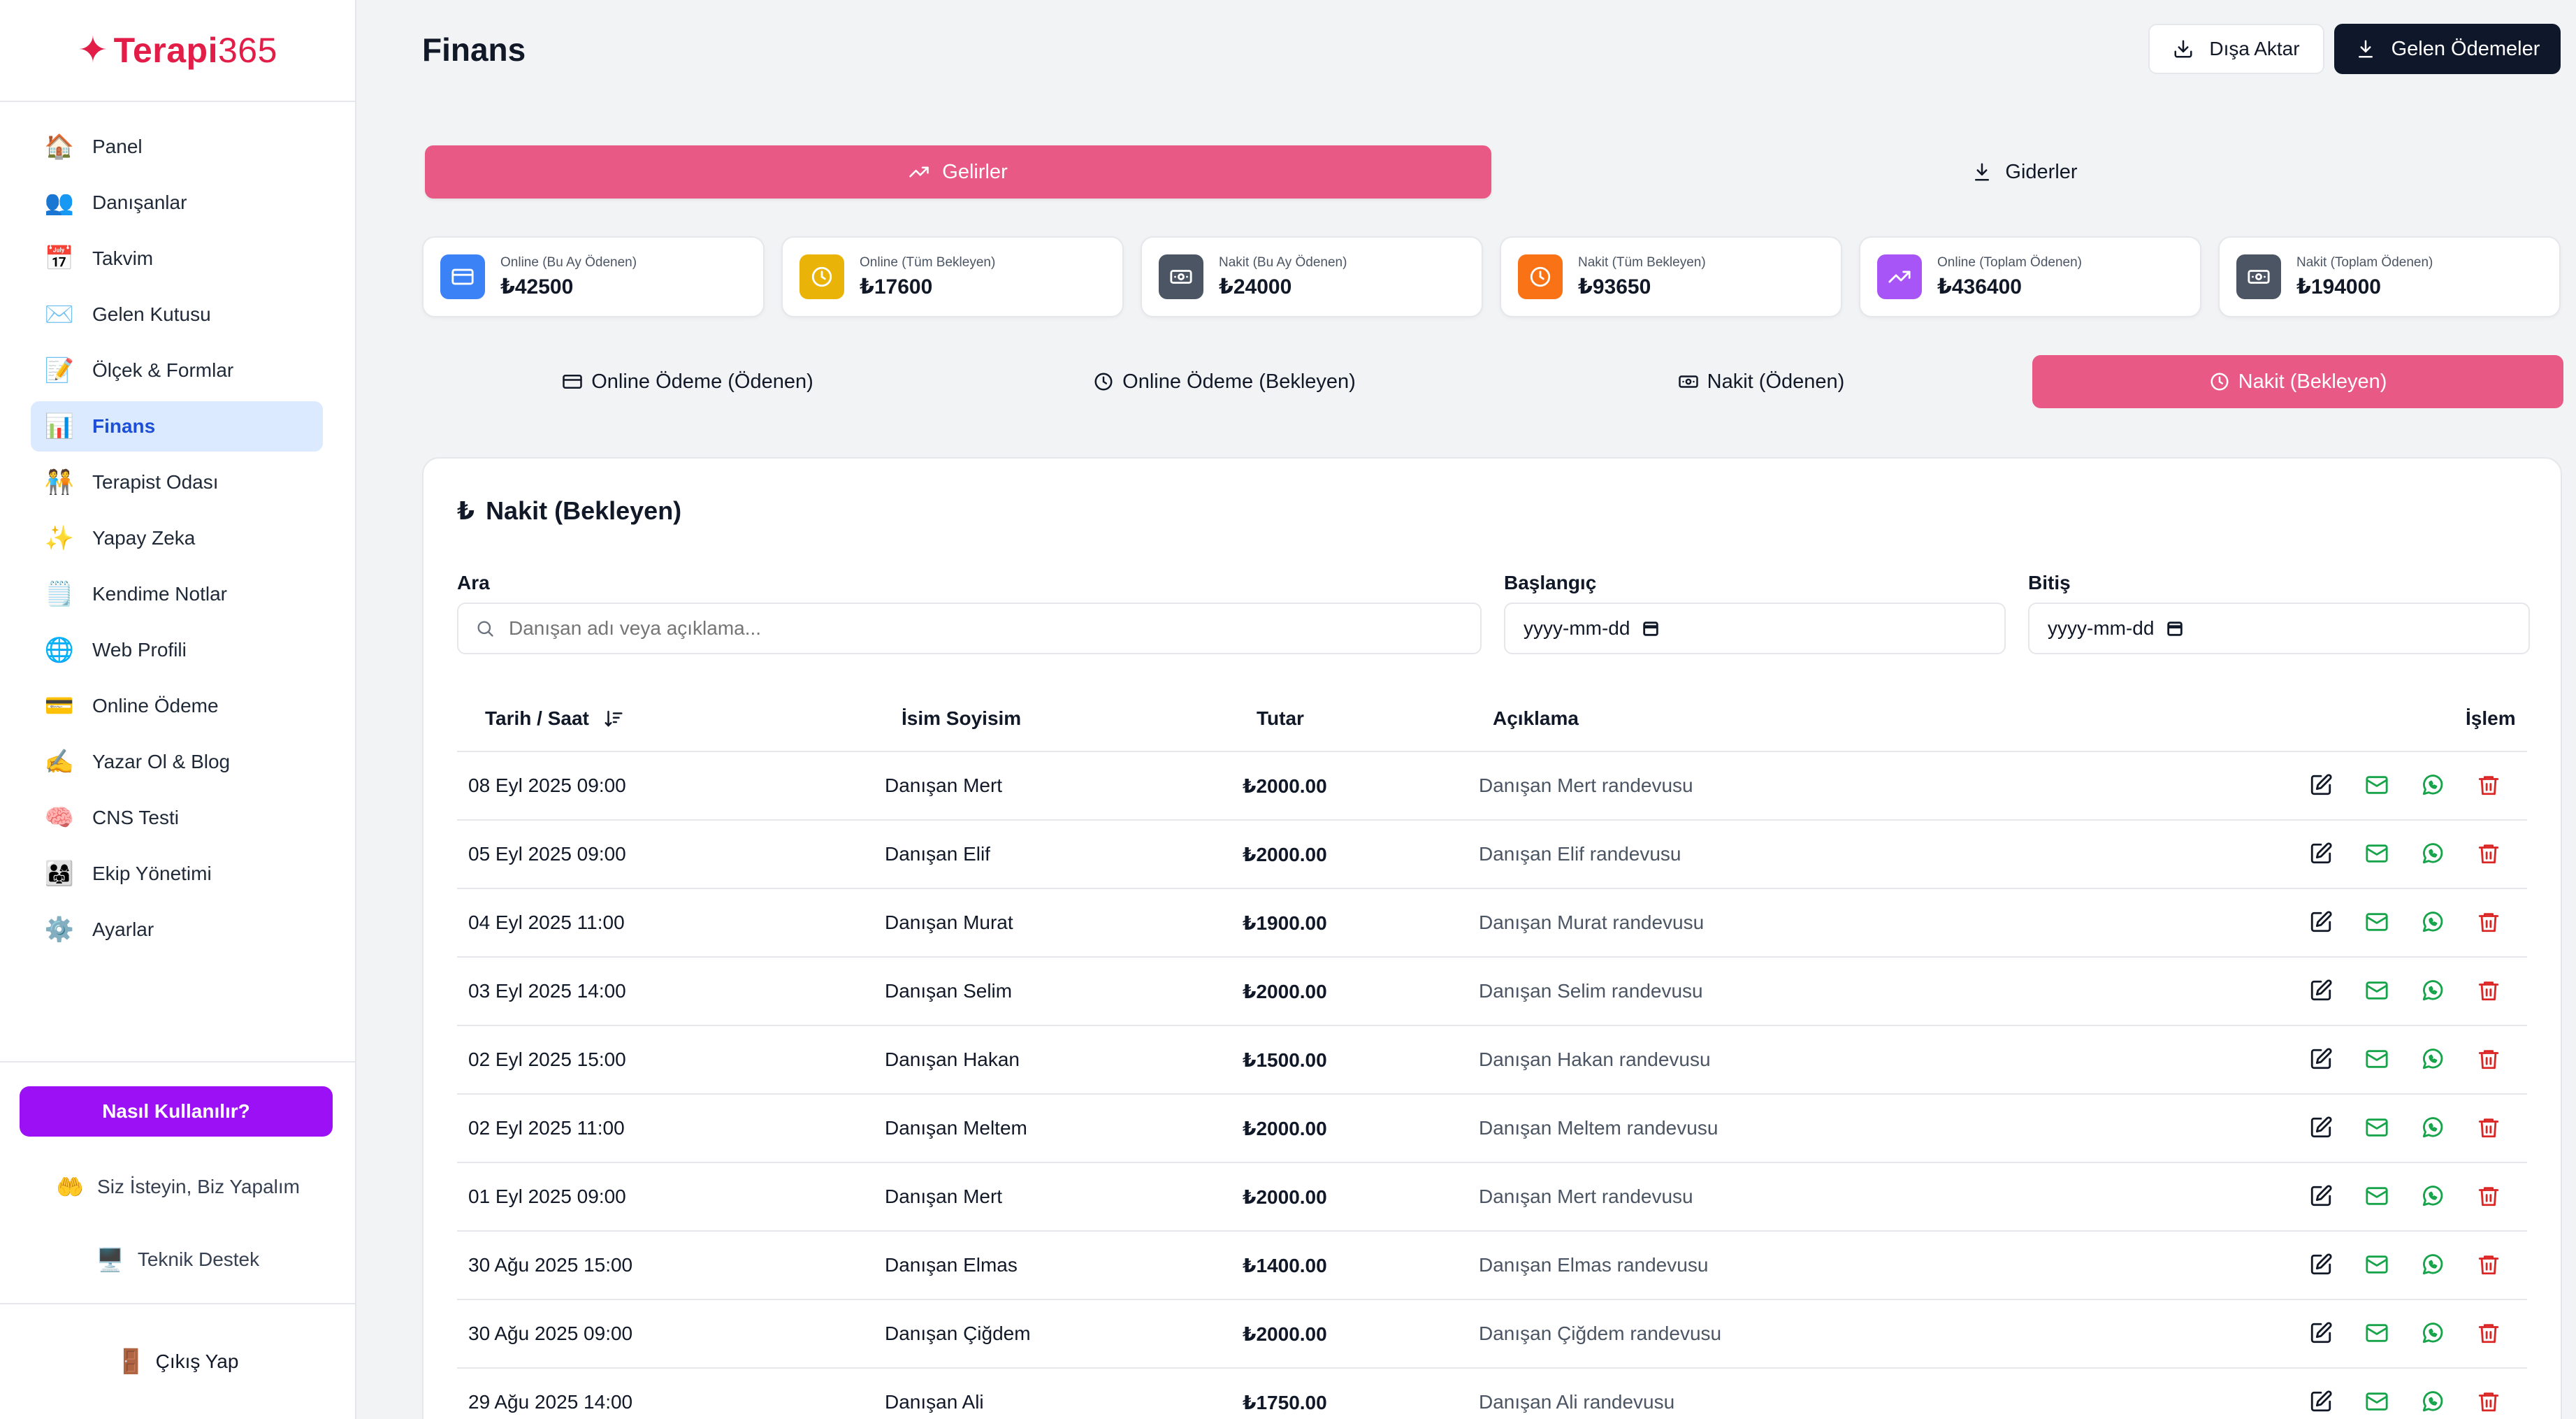  I want to click on sidebar-item-label: Danışanlar, so click(139, 202).